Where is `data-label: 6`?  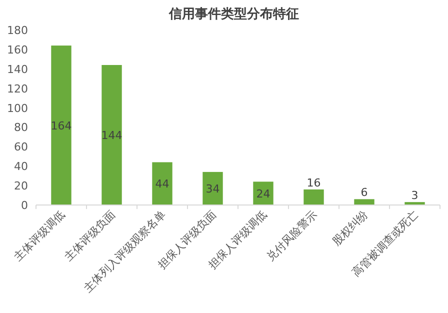
data-label: 6 is located at coordinates (364, 193).